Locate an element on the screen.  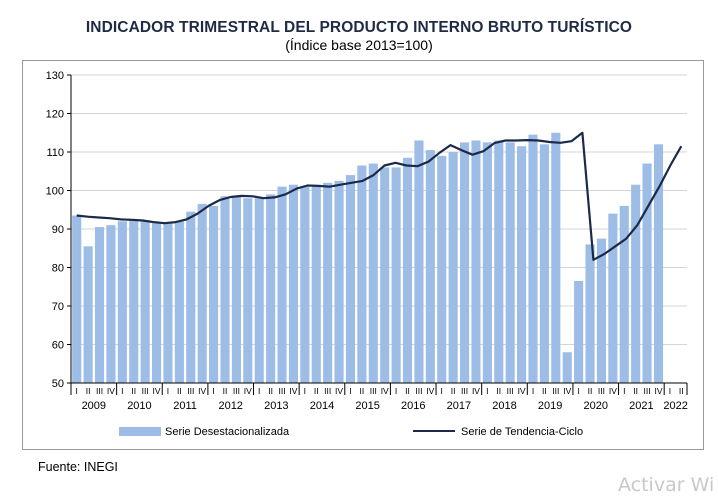
year-label: 2017 is located at coordinates (459, 406).